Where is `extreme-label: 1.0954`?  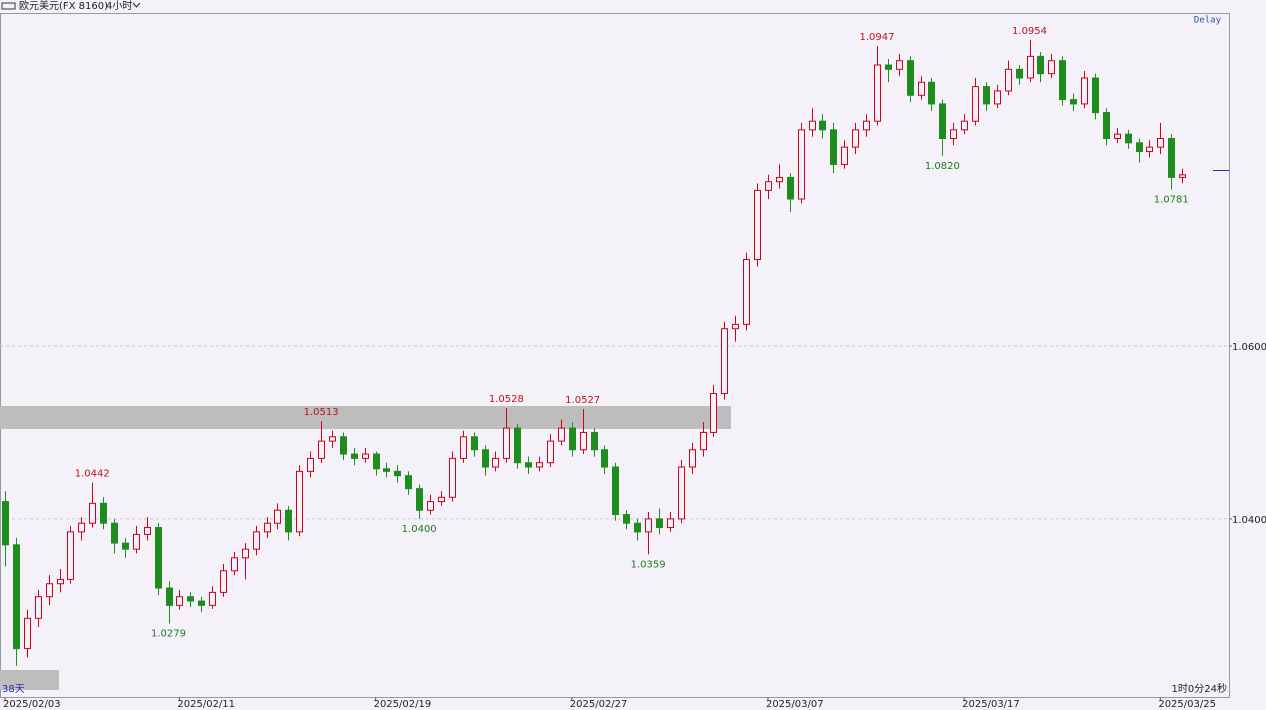
extreme-label: 1.0954 is located at coordinates (1029, 31).